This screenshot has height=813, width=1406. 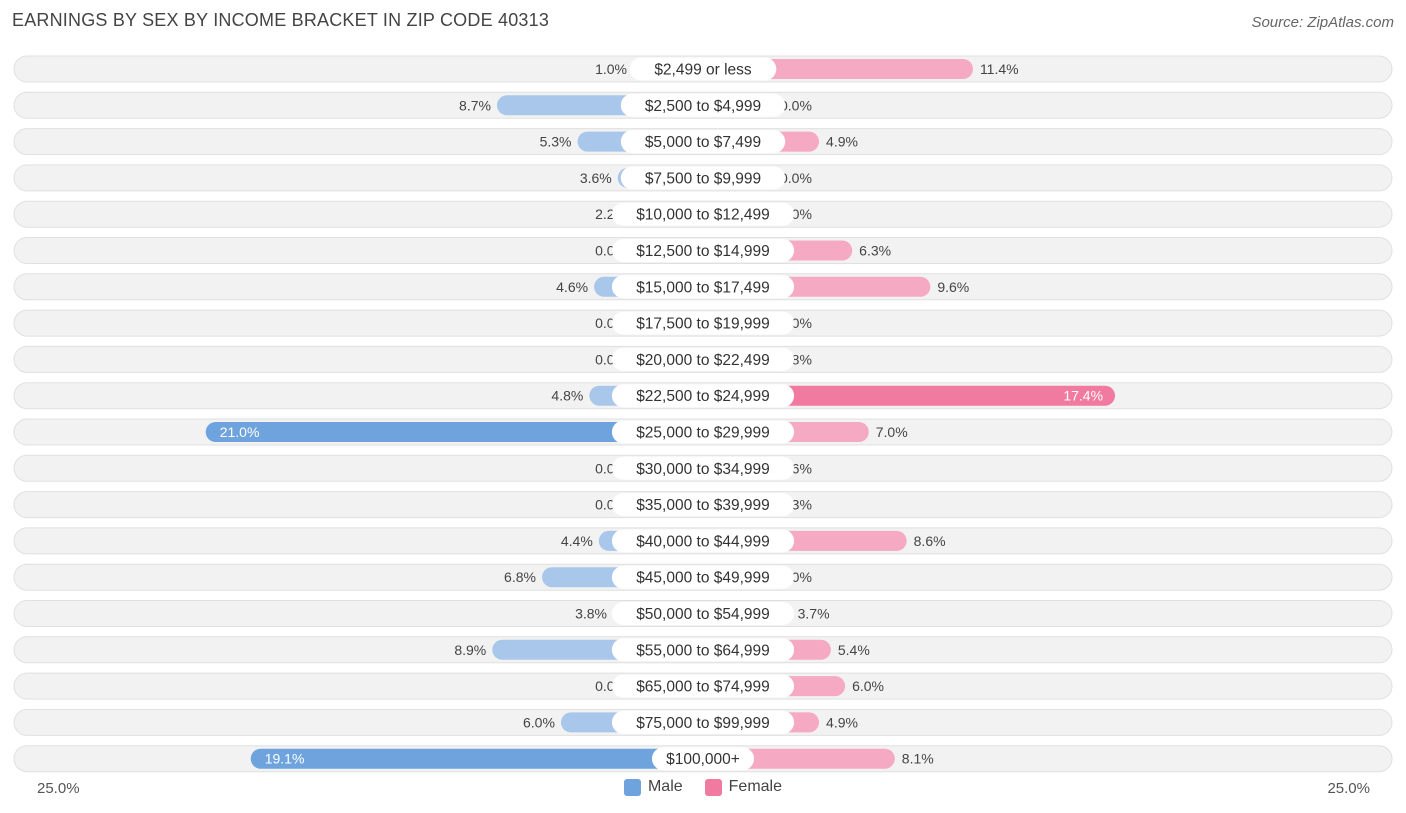 I want to click on category-label: $10,000 to $12,499, so click(x=703, y=215).